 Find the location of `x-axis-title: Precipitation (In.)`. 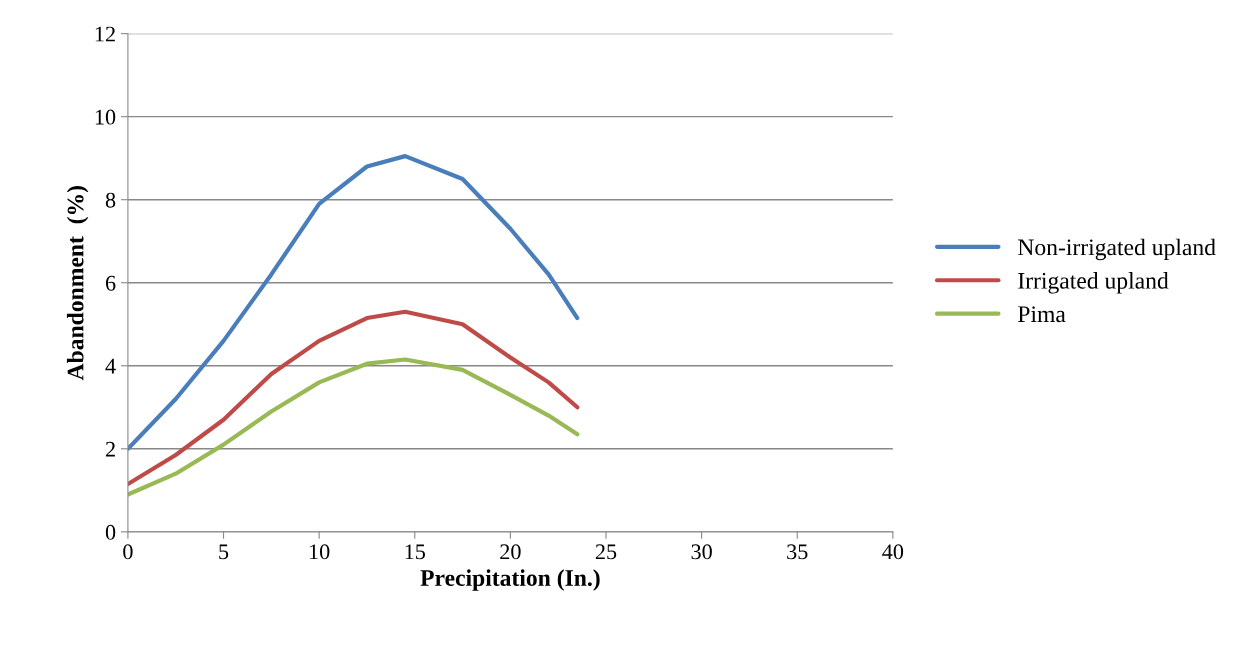

x-axis-title: Precipitation (In.) is located at coordinates (510, 580).